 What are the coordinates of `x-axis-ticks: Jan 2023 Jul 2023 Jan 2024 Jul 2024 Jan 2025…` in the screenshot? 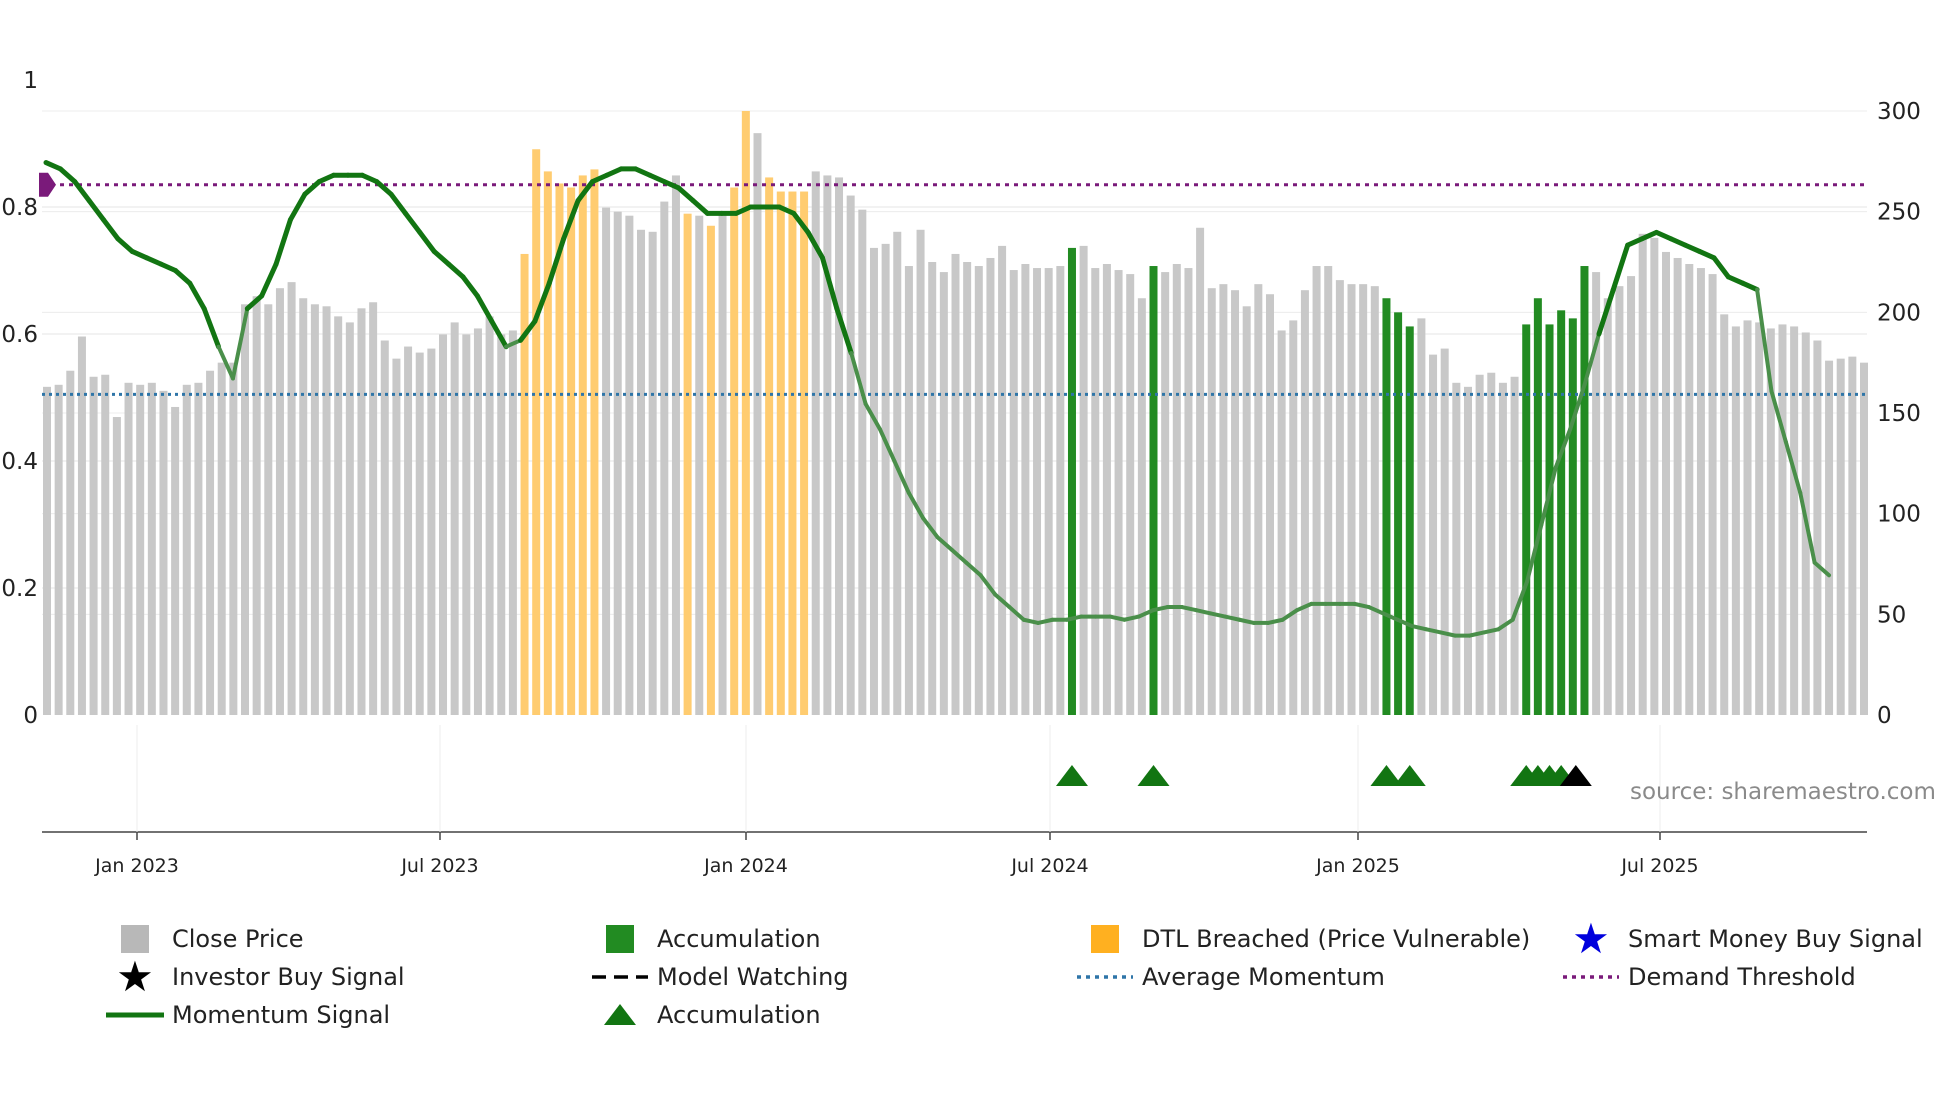 It's located at (896, 801).